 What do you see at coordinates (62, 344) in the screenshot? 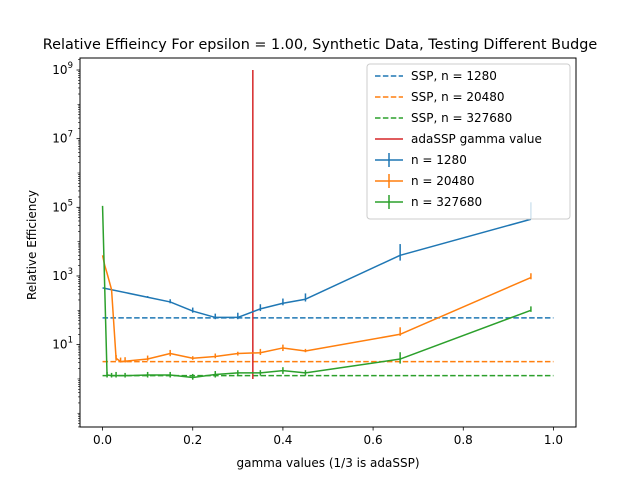
I see `y-tick-label-0: 10¹` at bounding box center [62, 344].